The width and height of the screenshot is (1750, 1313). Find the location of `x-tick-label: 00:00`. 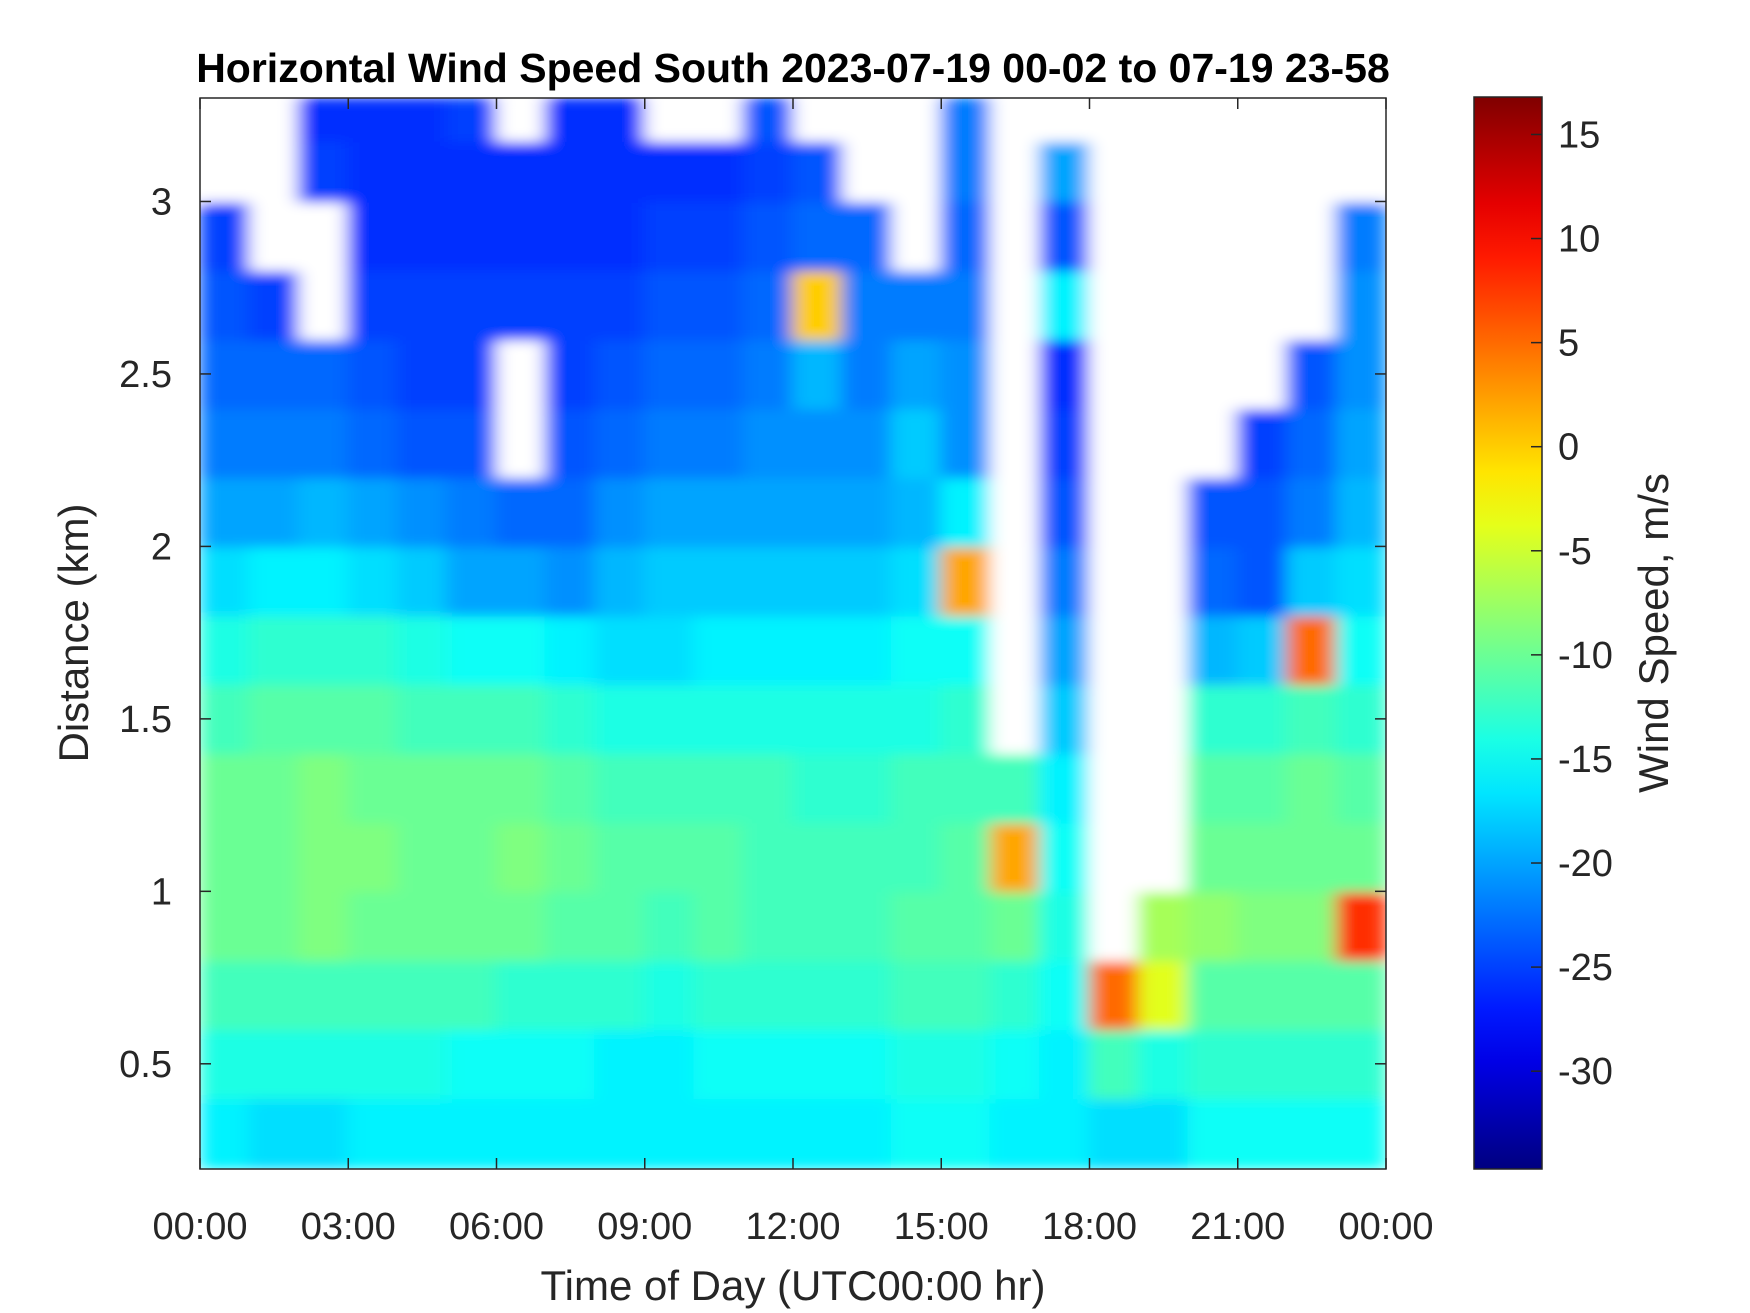

x-tick-label: 00:00 is located at coordinates (1385, 1227).